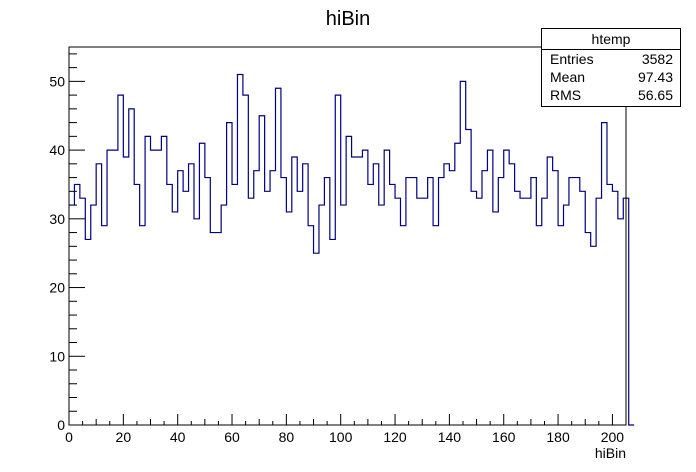 The width and height of the screenshot is (696, 472). What do you see at coordinates (611, 39) in the screenshot?
I see `stats-title: htemp` at bounding box center [611, 39].